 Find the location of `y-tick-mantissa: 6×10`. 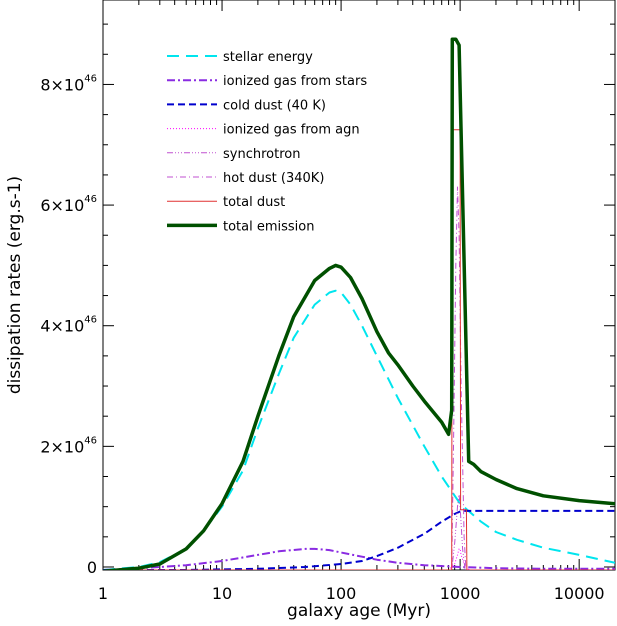

y-tick-mantissa: 6×10 is located at coordinates (62, 205).